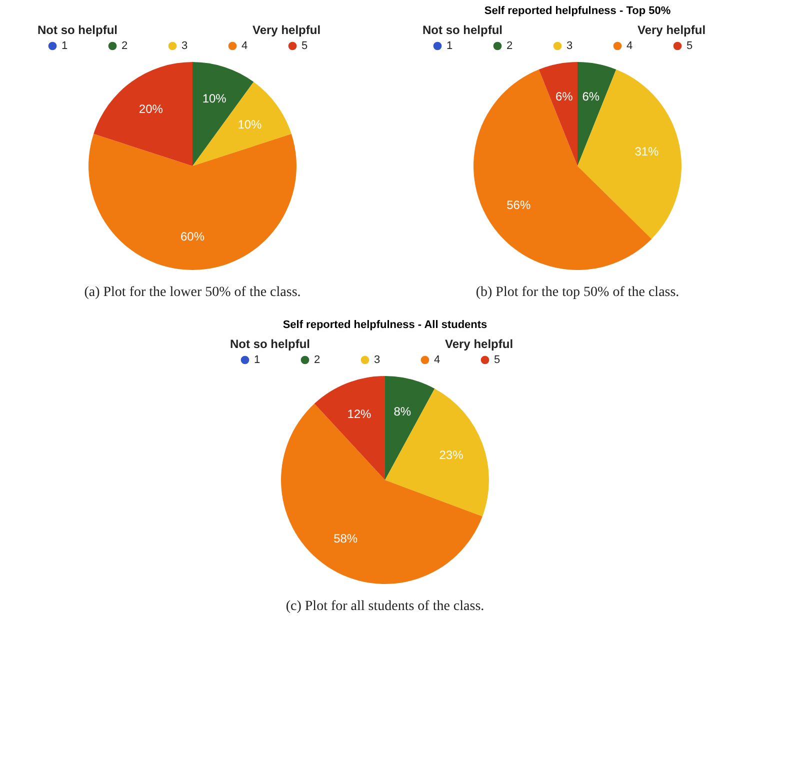  What do you see at coordinates (403, 411) in the screenshot?
I see `data-label: 8%` at bounding box center [403, 411].